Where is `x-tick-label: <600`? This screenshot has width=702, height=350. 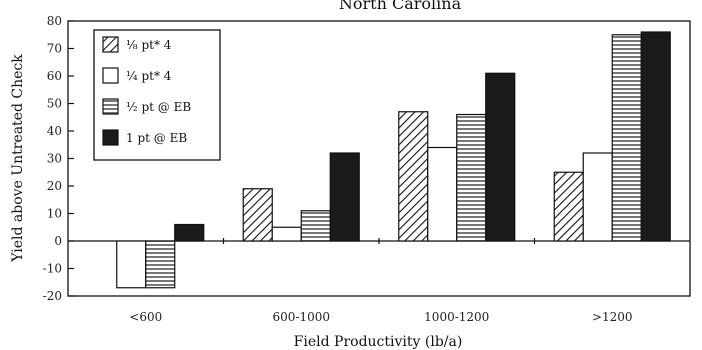 x-tick-label: <600 is located at coordinates (145, 317).